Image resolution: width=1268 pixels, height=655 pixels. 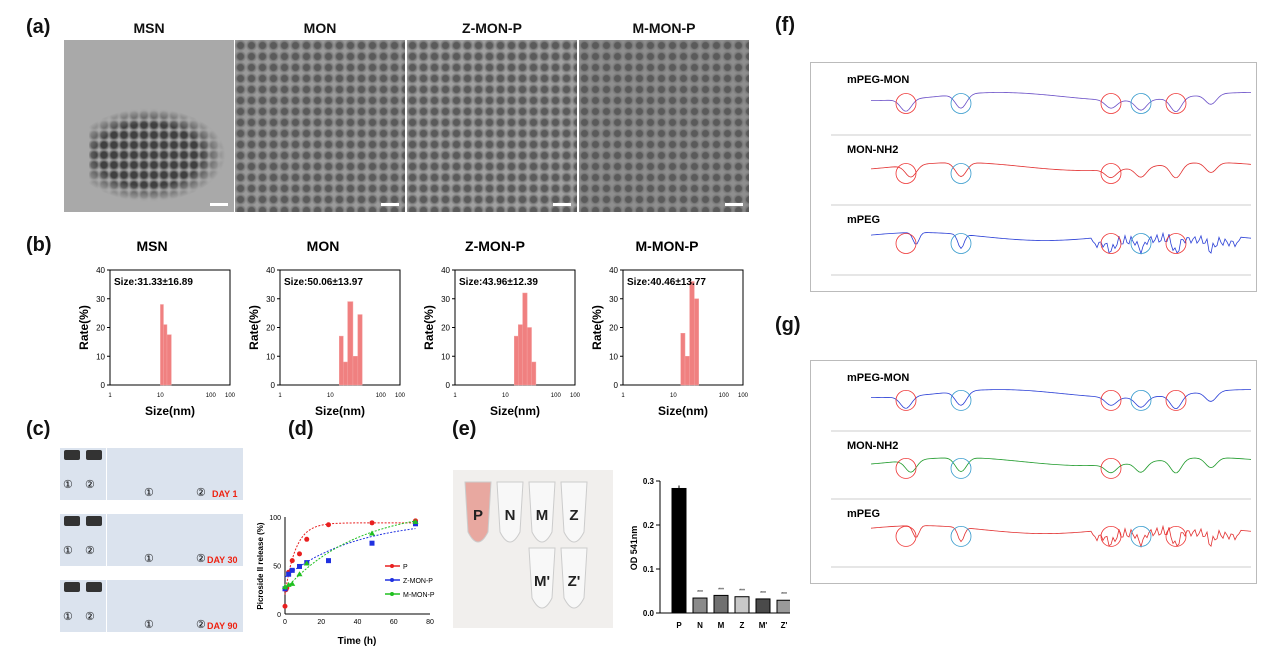 What do you see at coordinates (277, 567) in the screenshot?
I see `y-tick-label: 50` at bounding box center [277, 567].